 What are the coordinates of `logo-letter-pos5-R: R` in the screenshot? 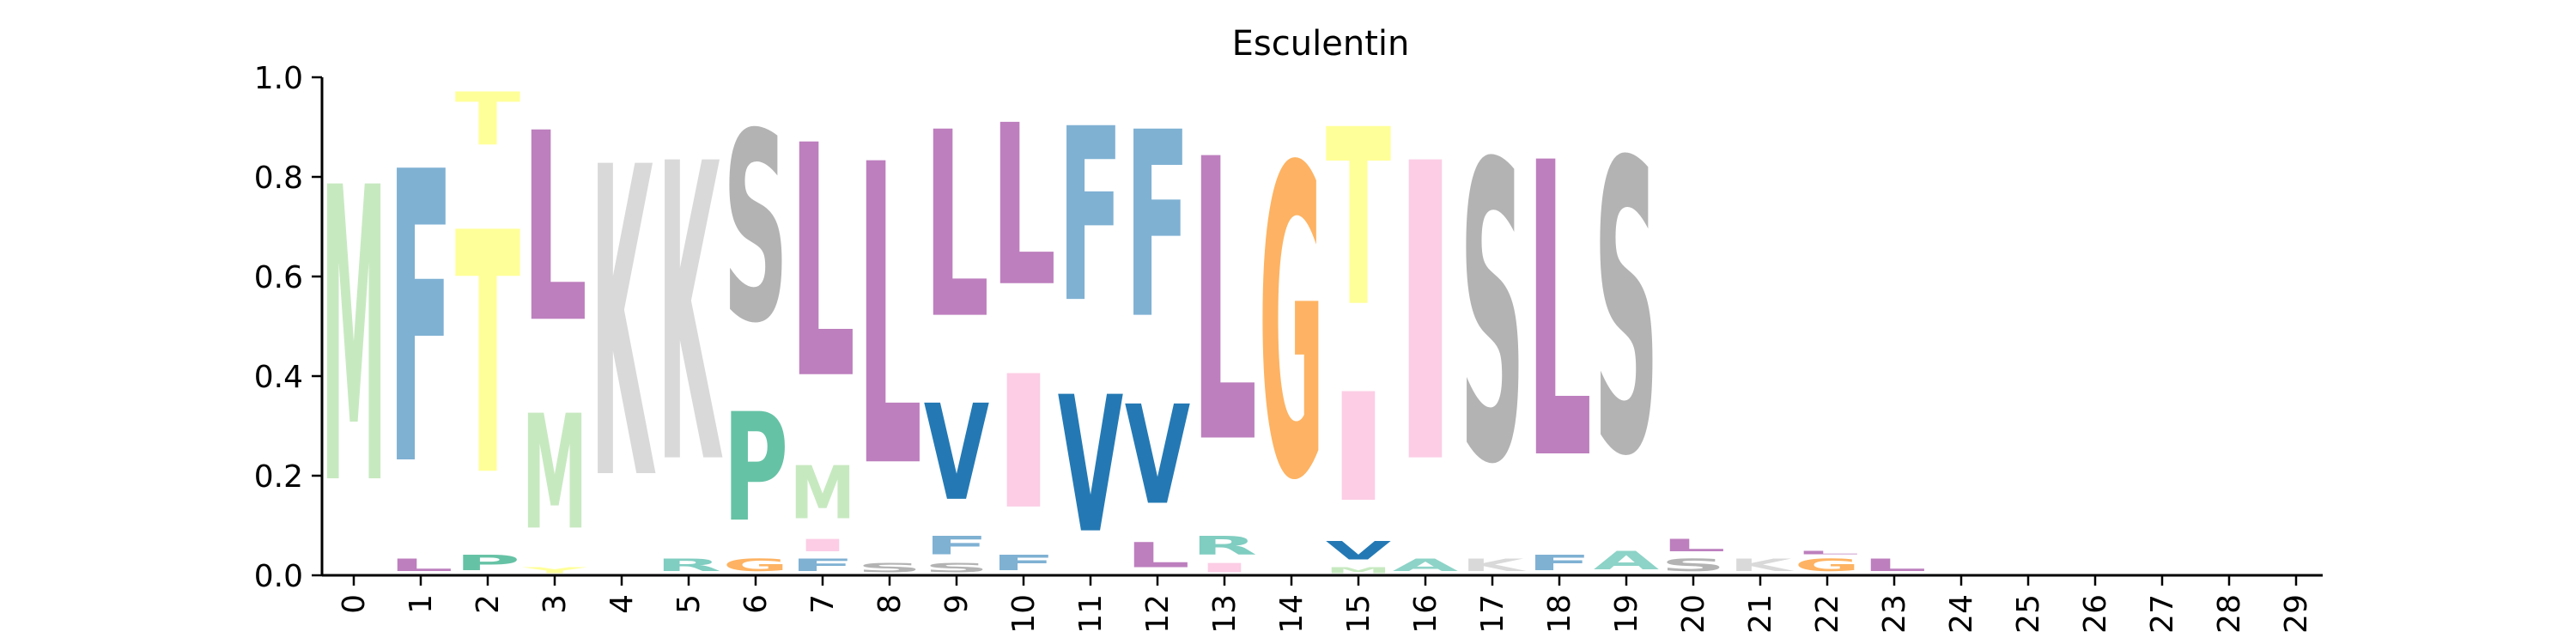 It's located at (689, 565).